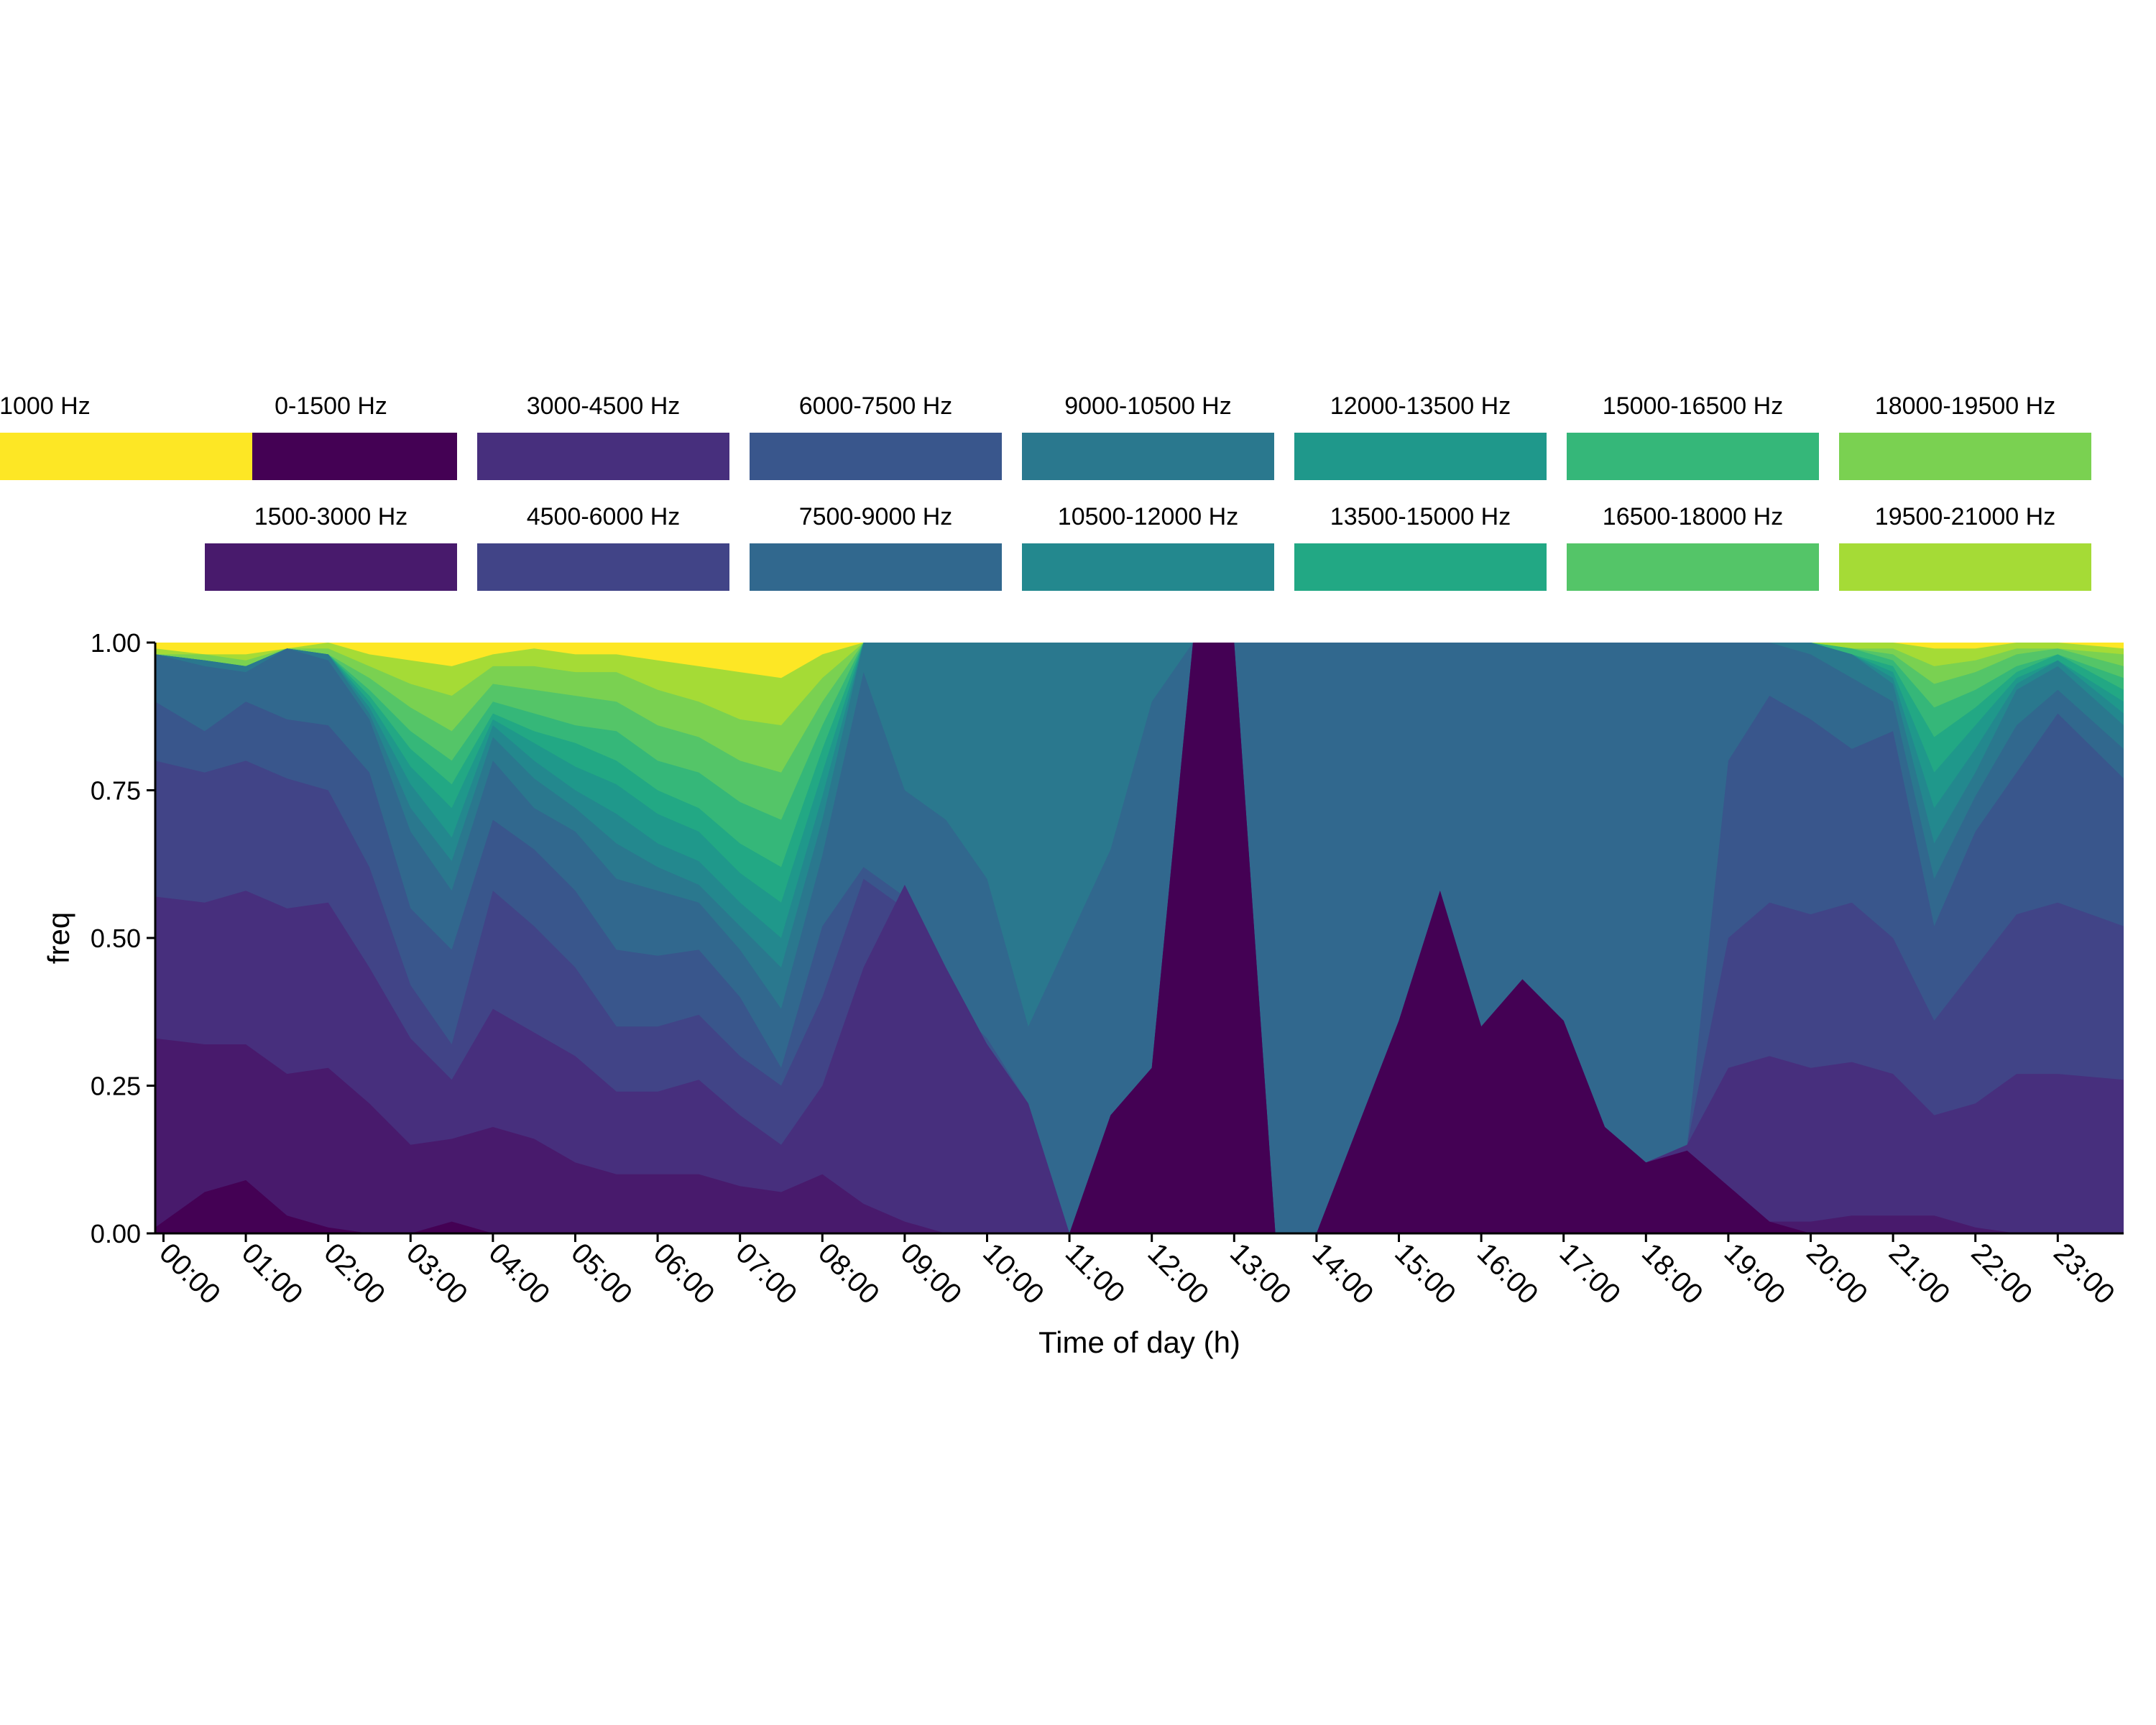 The image size is (2156, 1725). Describe the element at coordinates (1148, 516) in the screenshot. I see `legend-label: 10500-12000 Hz` at that location.